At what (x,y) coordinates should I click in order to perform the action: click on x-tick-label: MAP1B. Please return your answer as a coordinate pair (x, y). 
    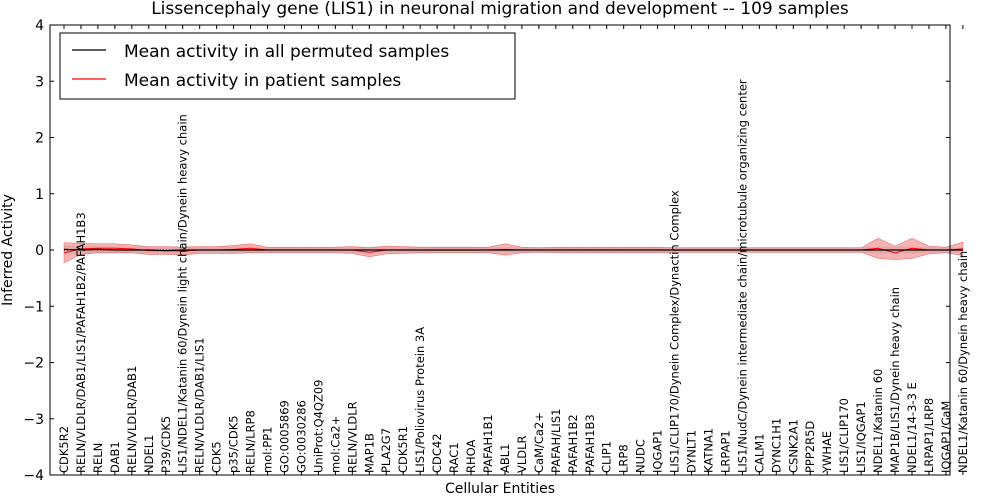
    Looking at the image, I should click on (369, 453).